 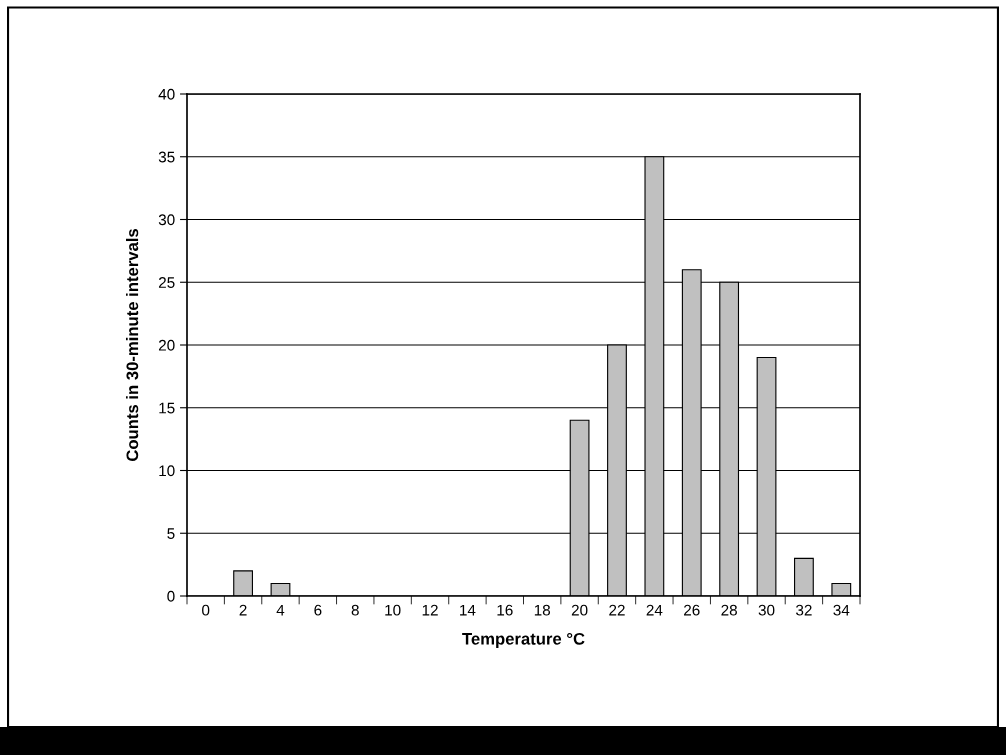 What do you see at coordinates (692, 610) in the screenshot?
I see `x-tick-label: 26` at bounding box center [692, 610].